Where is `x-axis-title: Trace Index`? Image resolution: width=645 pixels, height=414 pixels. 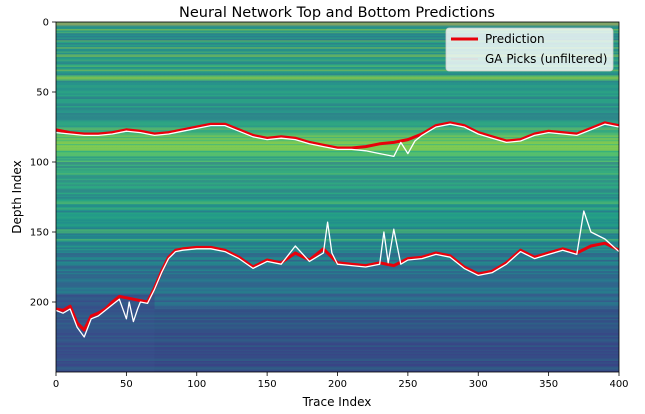
x-axis-title: Trace Index is located at coordinates (337, 402).